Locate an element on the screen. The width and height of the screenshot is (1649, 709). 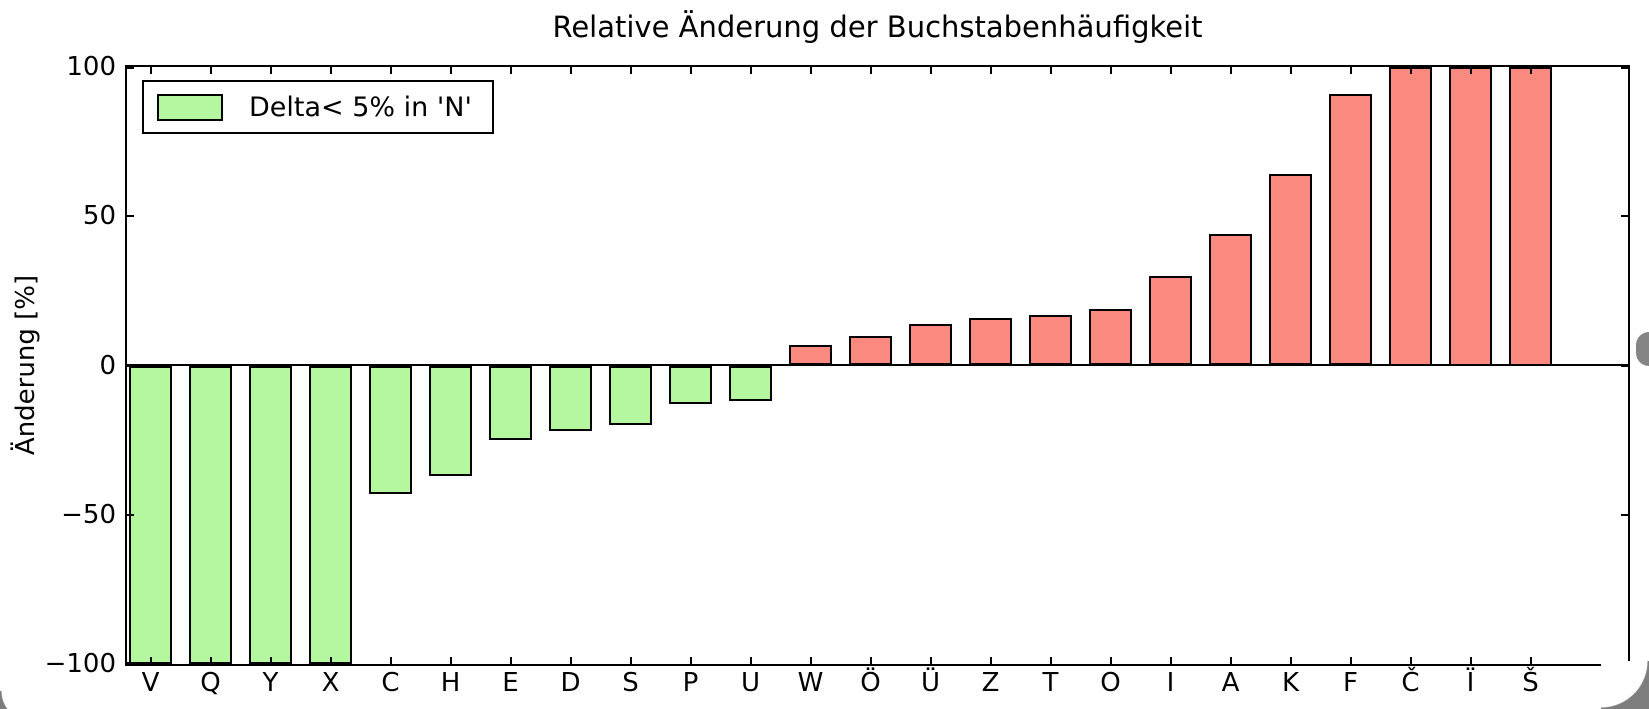
x-tick-label-S: S is located at coordinates (630, 683).